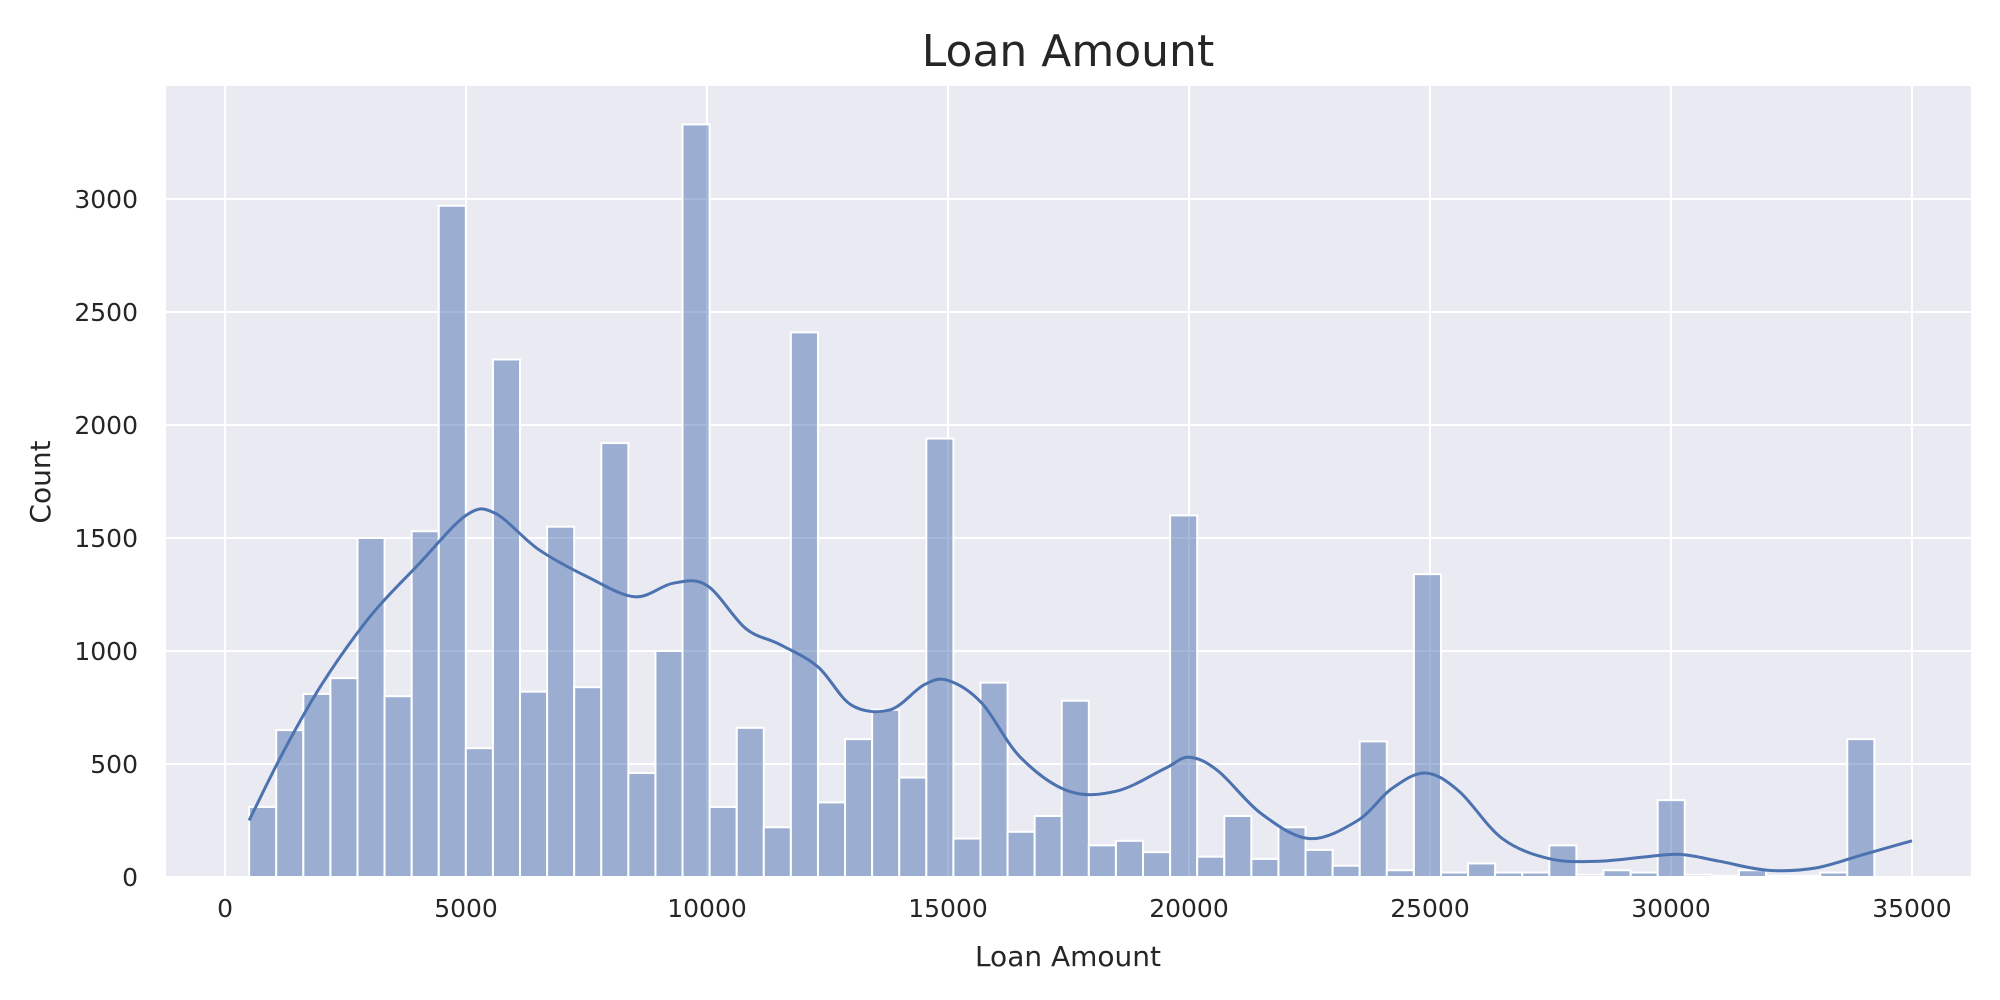 The image size is (2000, 1000). What do you see at coordinates (130, 877) in the screenshot?
I see `y-tick-label: 0` at bounding box center [130, 877].